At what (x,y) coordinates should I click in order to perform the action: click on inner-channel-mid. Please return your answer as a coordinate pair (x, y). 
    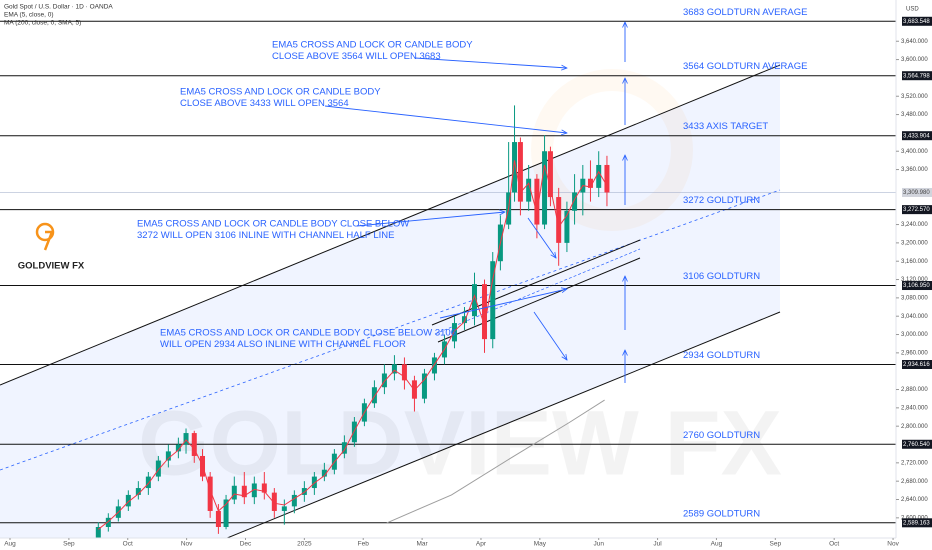
    Looking at the image, I should click on (537, 291).